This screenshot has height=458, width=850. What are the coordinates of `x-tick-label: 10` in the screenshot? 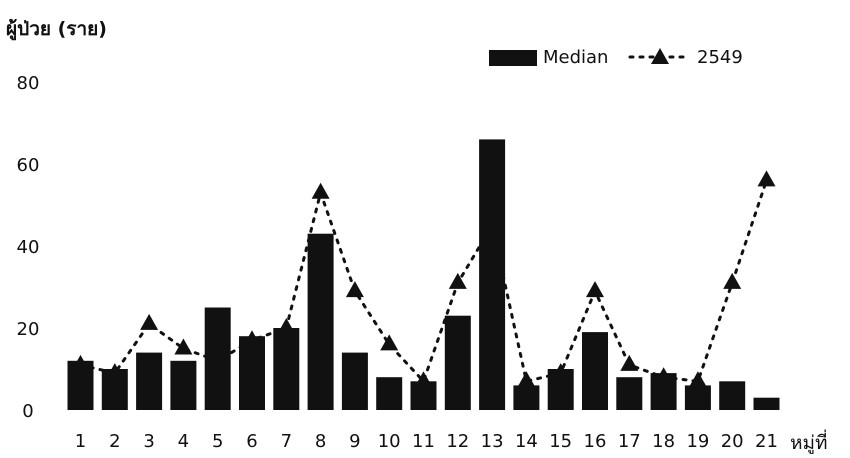 It's located at (389, 441).